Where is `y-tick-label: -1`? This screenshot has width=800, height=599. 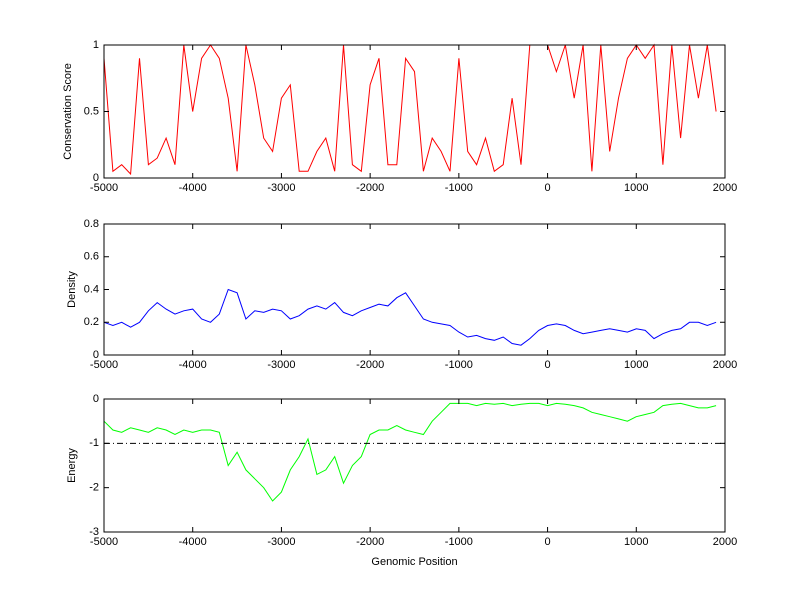 y-tick-label: -1 is located at coordinates (94, 443).